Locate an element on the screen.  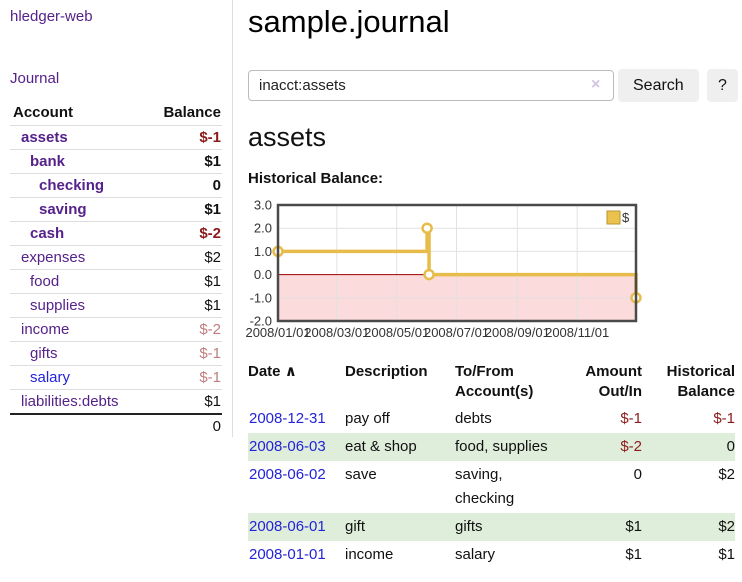
account-link: supplies is located at coordinates (58, 305).